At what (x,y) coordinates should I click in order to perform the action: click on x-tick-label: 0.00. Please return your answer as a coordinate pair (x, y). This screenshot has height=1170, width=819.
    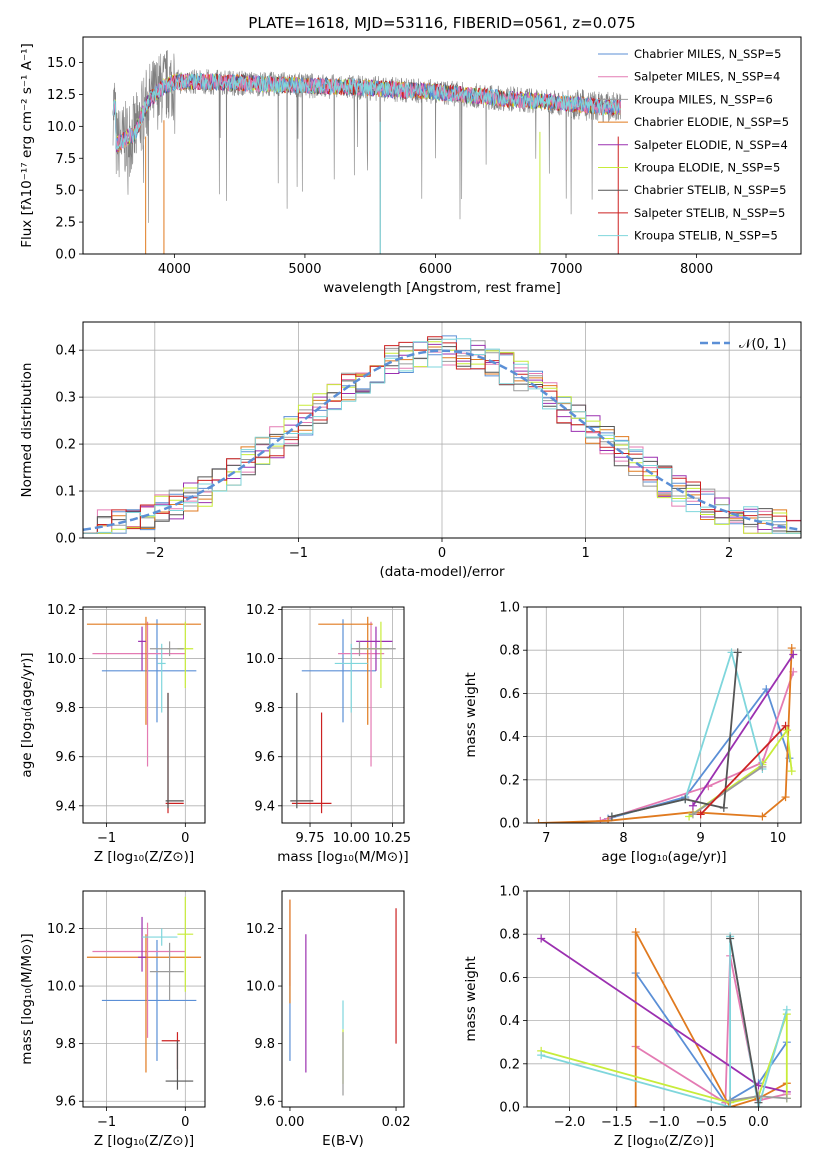
    Looking at the image, I should click on (289, 1122).